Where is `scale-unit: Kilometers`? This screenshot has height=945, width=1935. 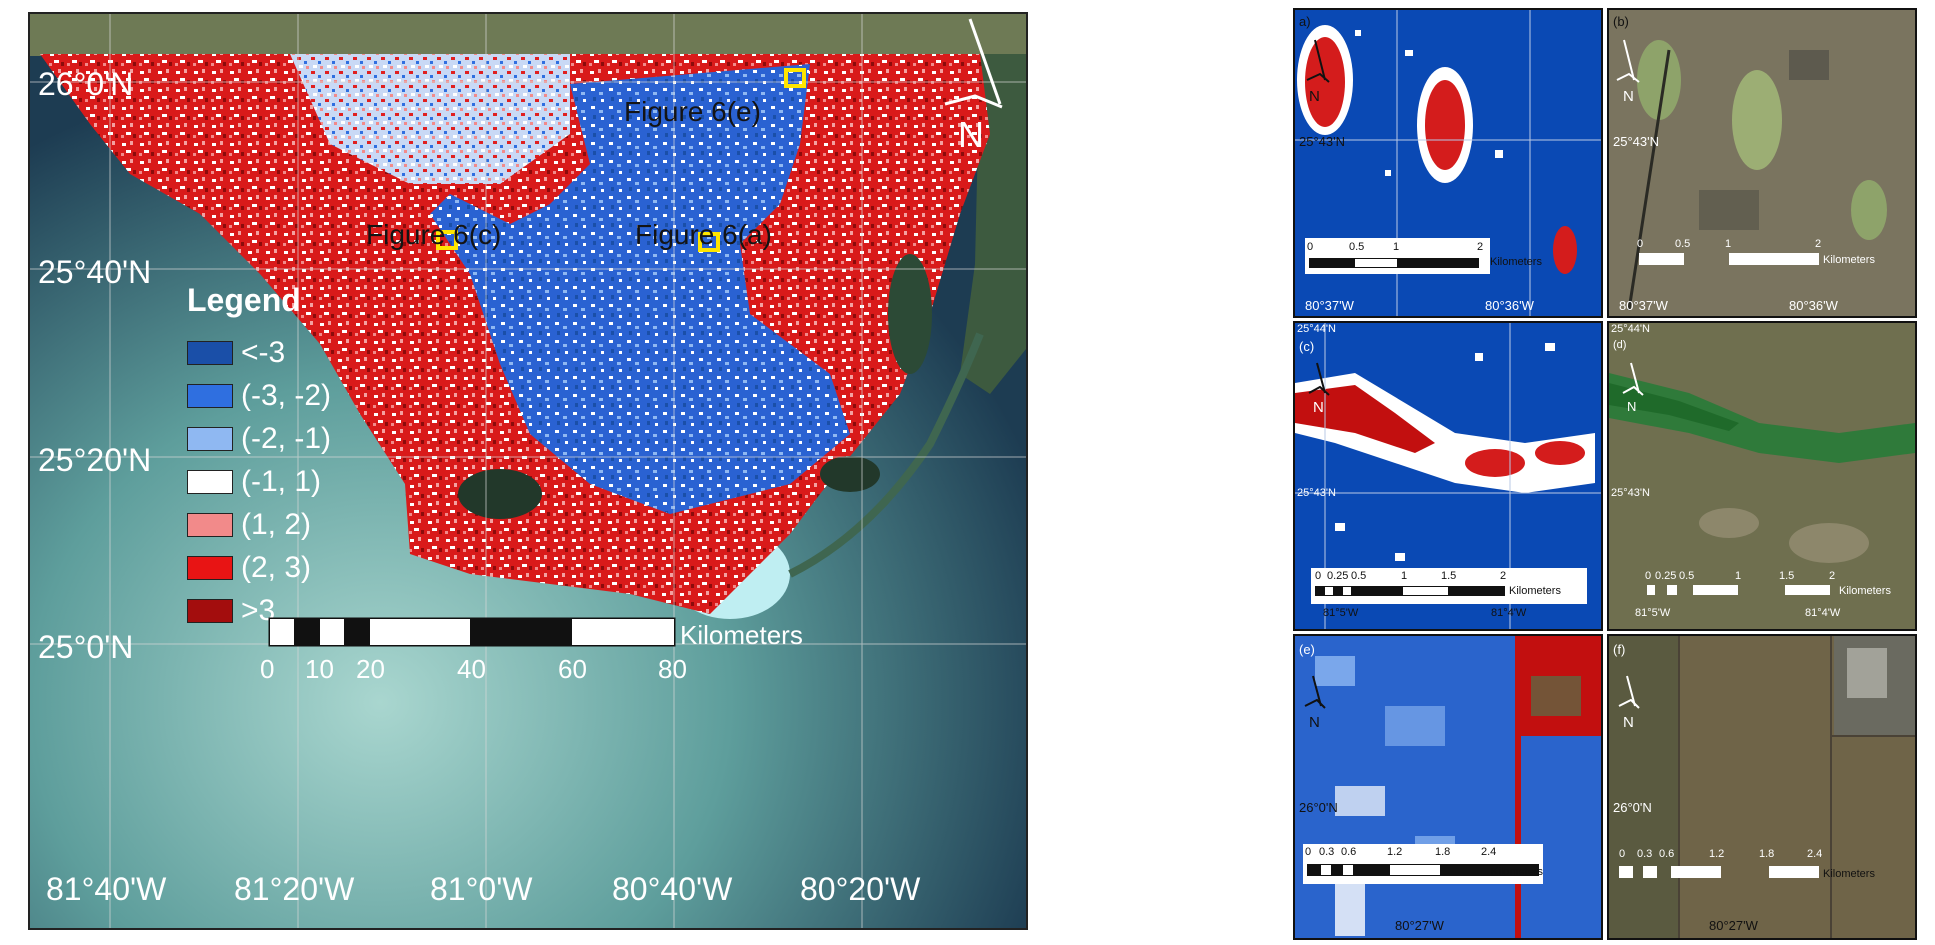 scale-unit: Kilometers is located at coordinates (741, 635).